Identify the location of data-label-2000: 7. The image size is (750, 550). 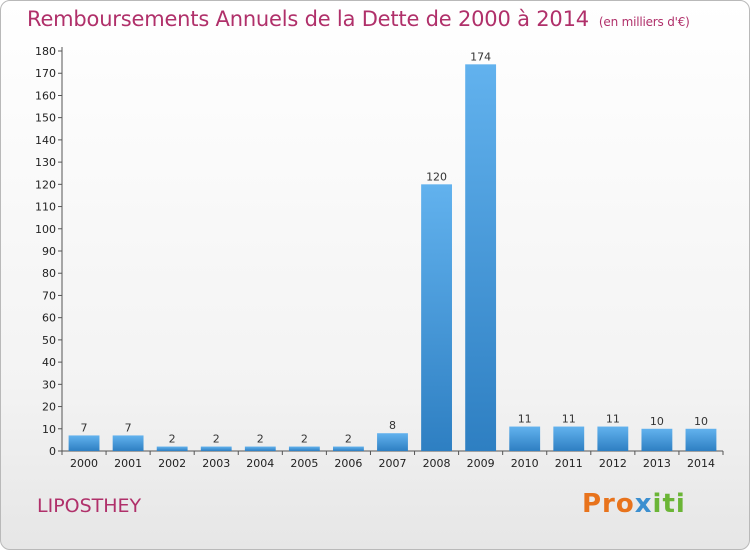
(84, 427).